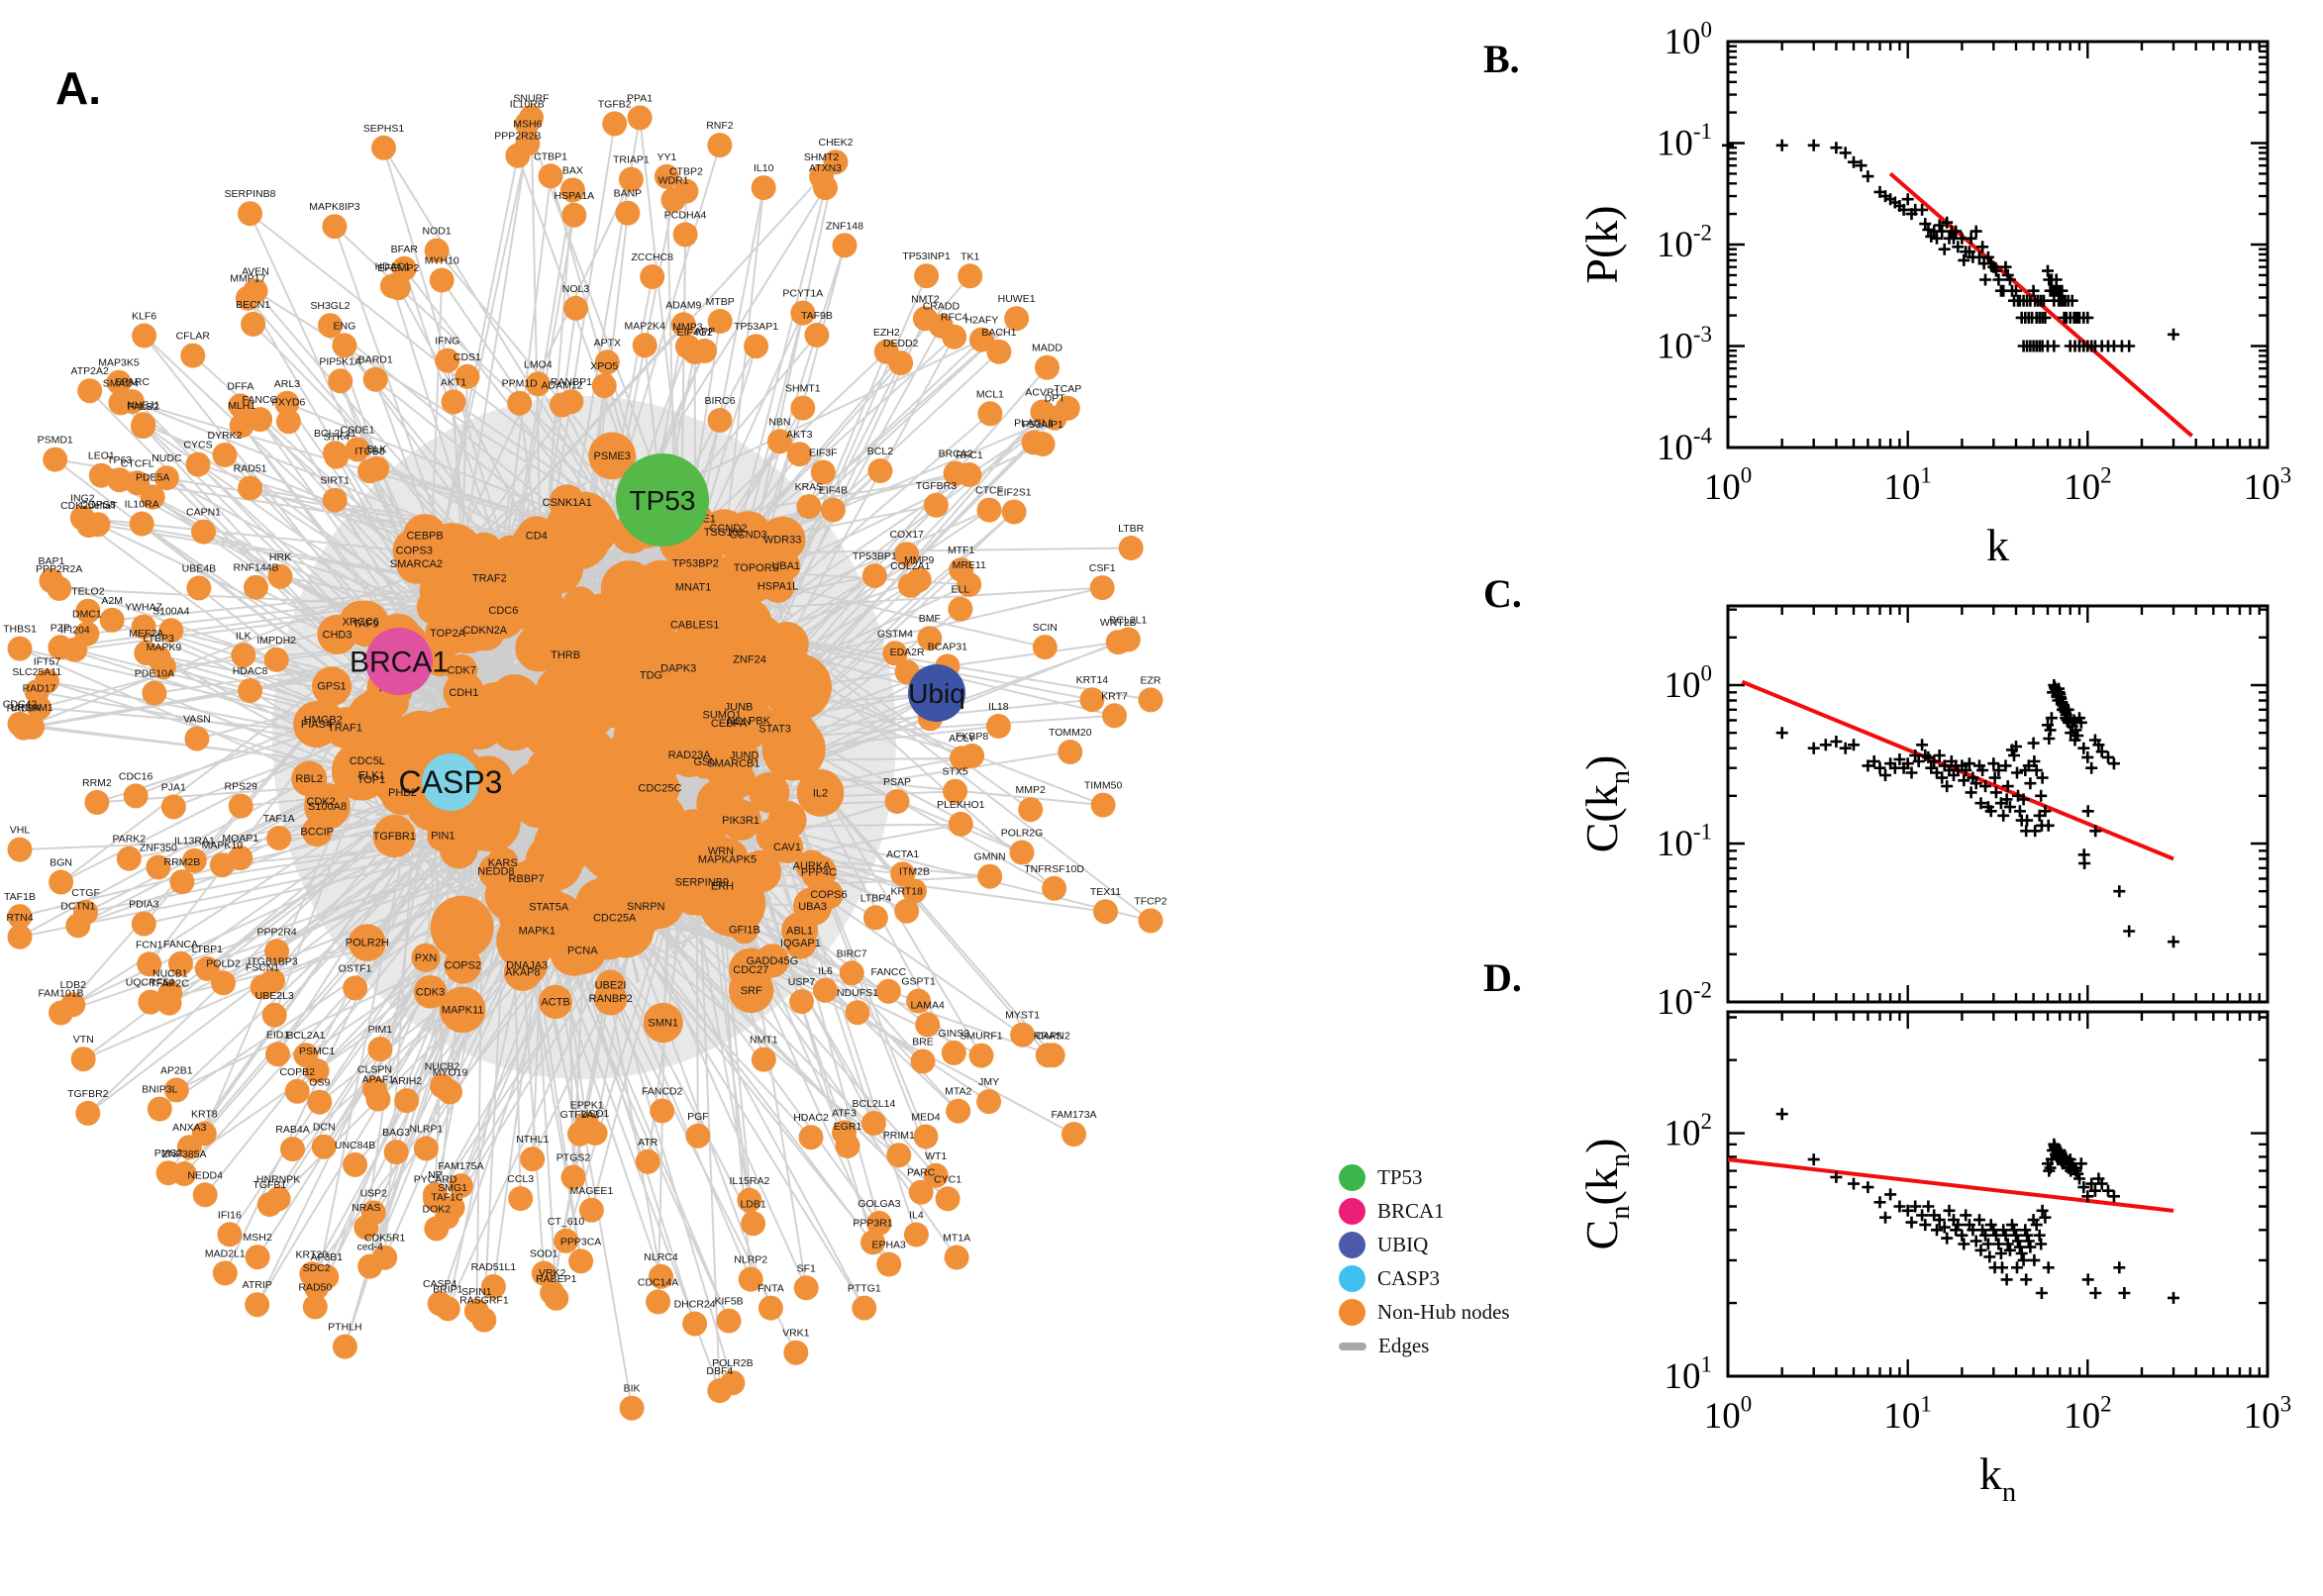  I want to click on network-node-label: ZNF350, so click(158, 848).